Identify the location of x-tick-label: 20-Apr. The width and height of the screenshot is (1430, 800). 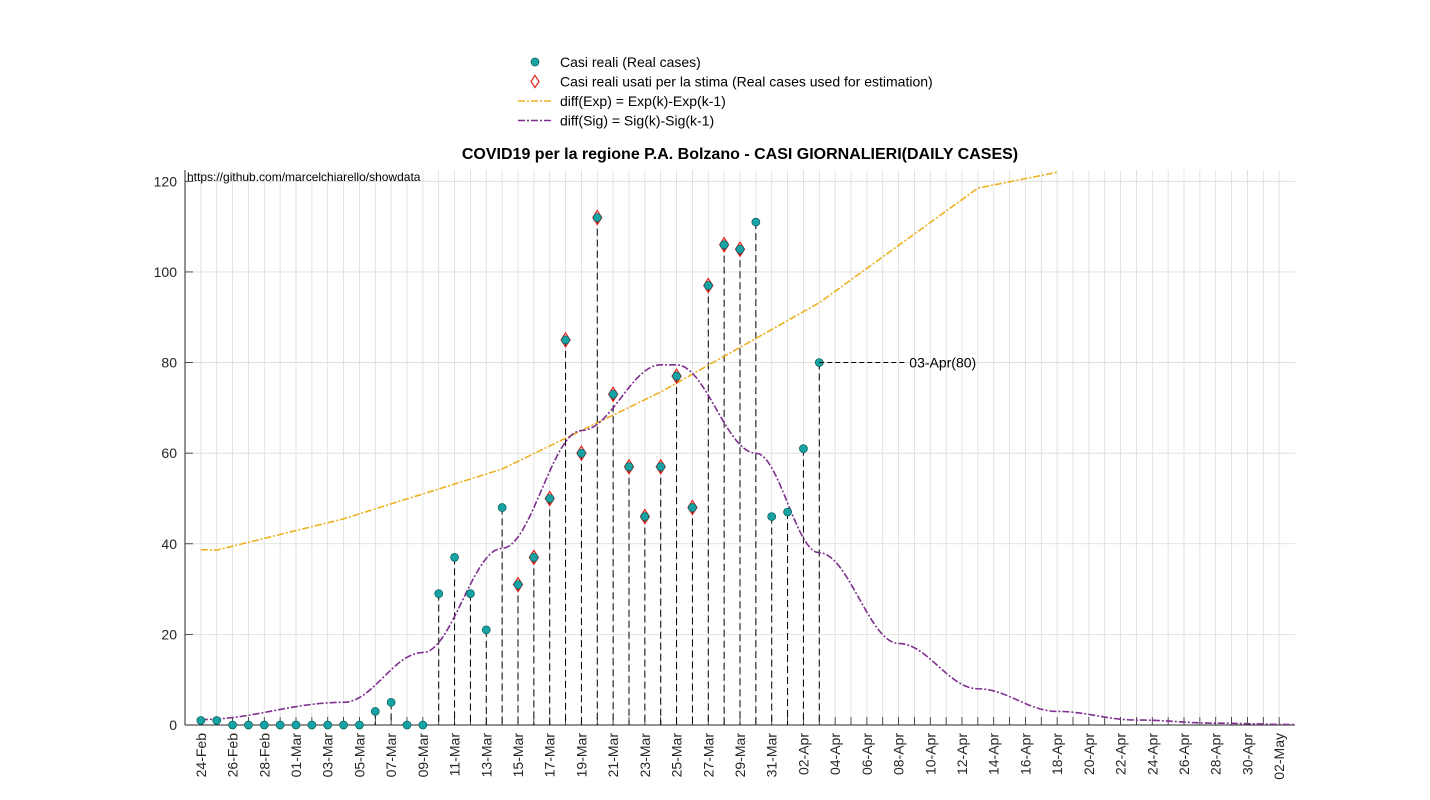
(1089, 754).